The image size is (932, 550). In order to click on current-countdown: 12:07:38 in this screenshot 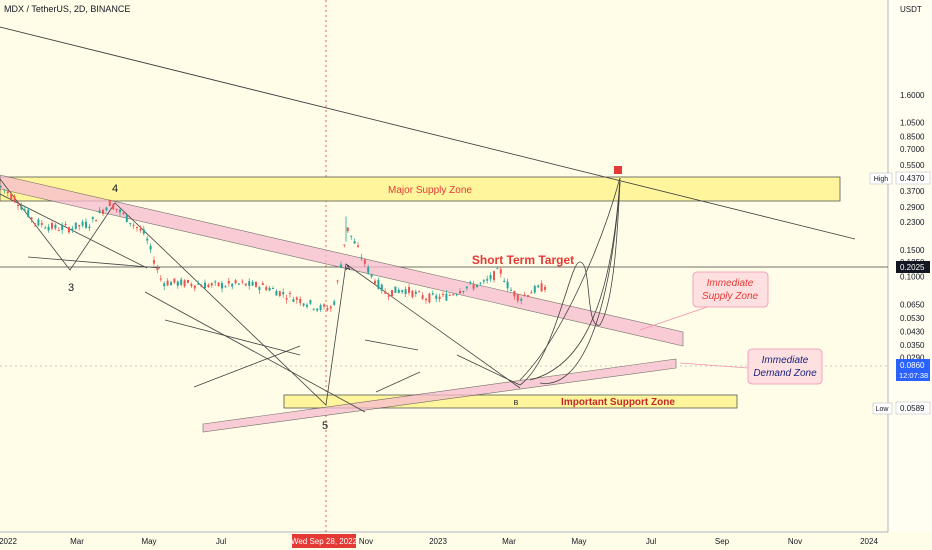, I will do `click(913, 375)`.